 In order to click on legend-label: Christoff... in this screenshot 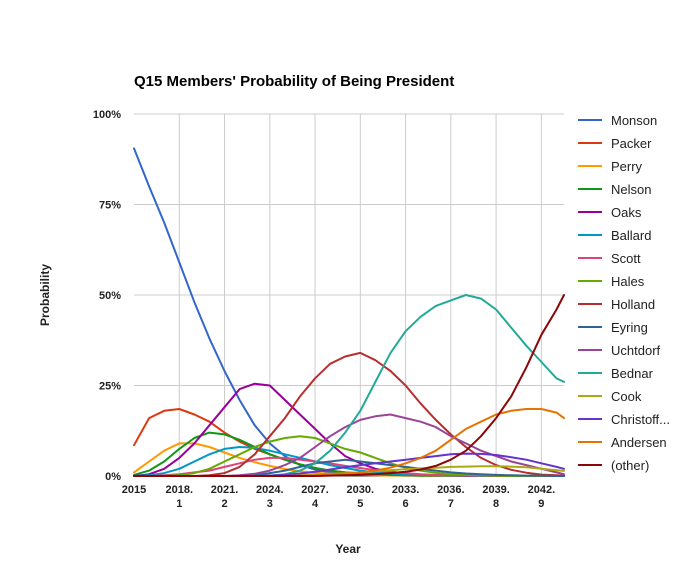, I will do `click(640, 419)`.